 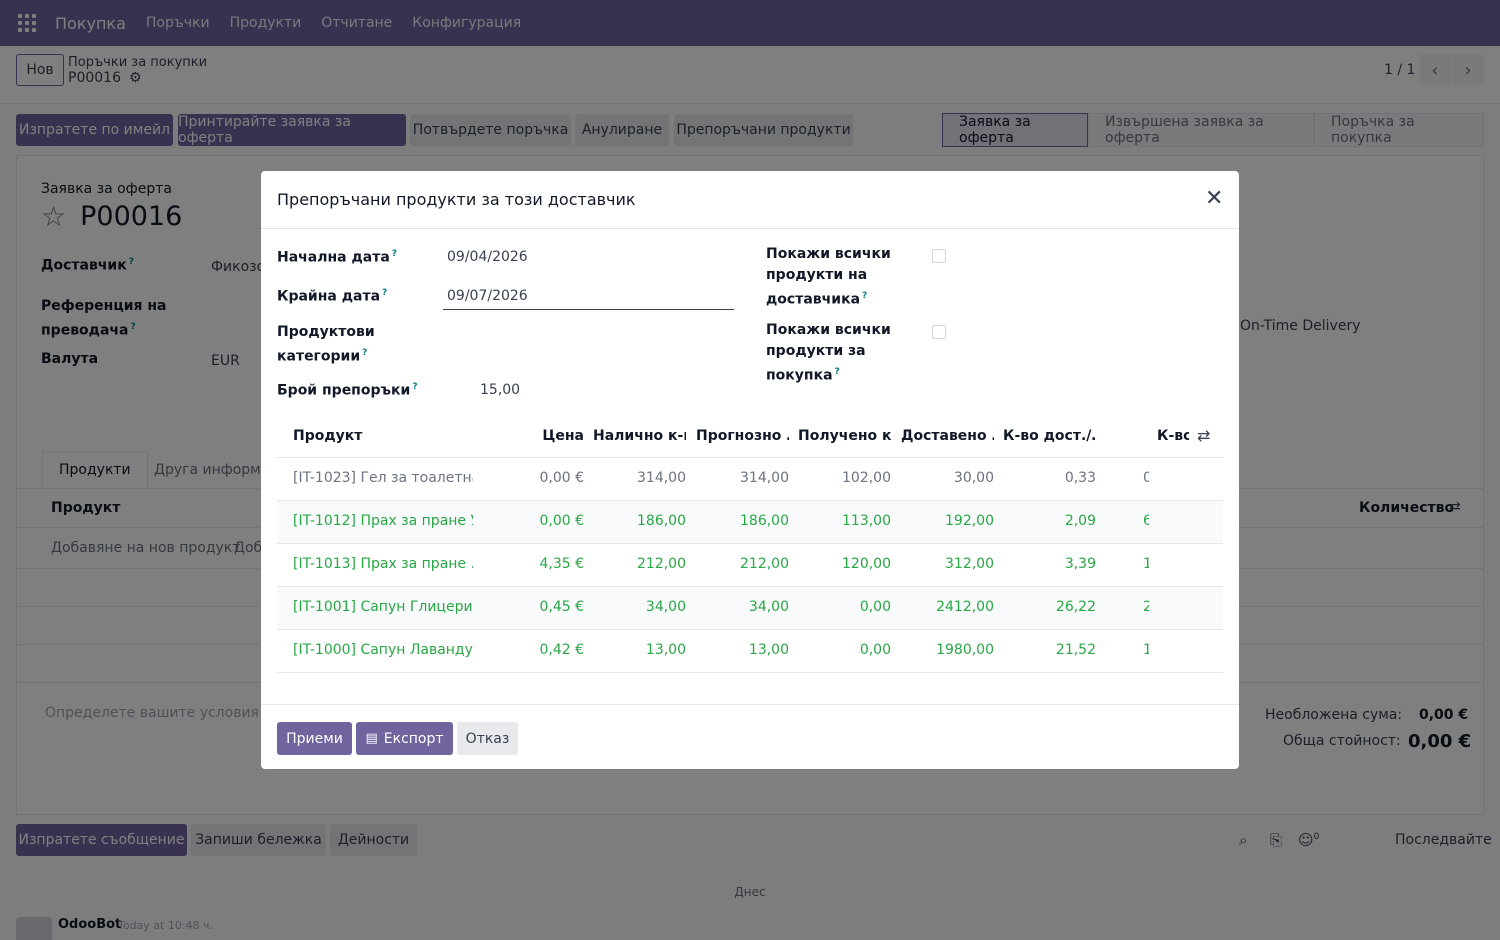 I want to click on cell-received: 102,00, so click(x=866, y=478).